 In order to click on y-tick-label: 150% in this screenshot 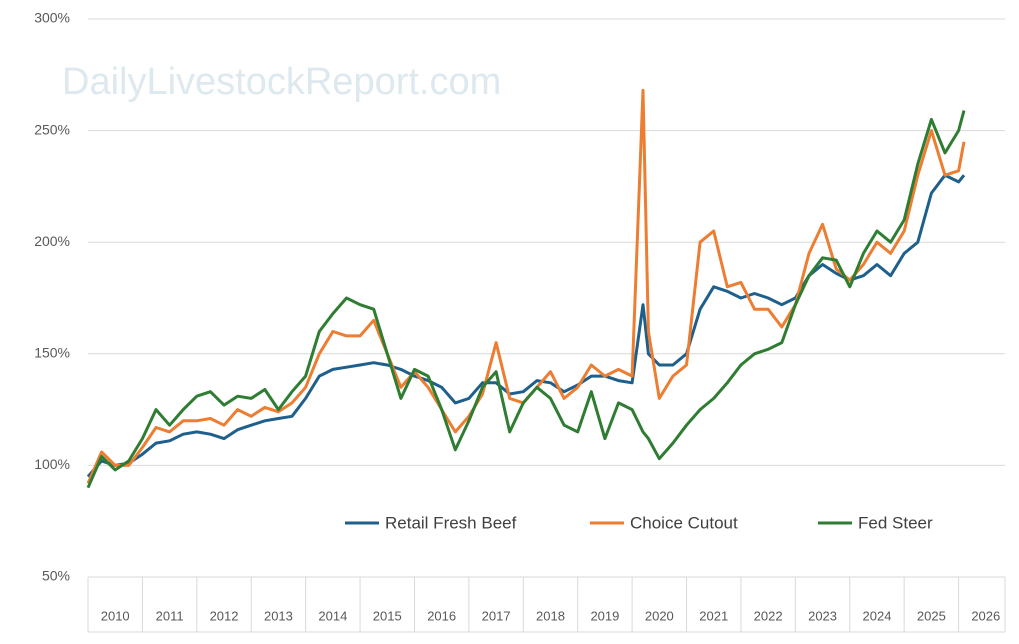, I will do `click(52, 353)`.